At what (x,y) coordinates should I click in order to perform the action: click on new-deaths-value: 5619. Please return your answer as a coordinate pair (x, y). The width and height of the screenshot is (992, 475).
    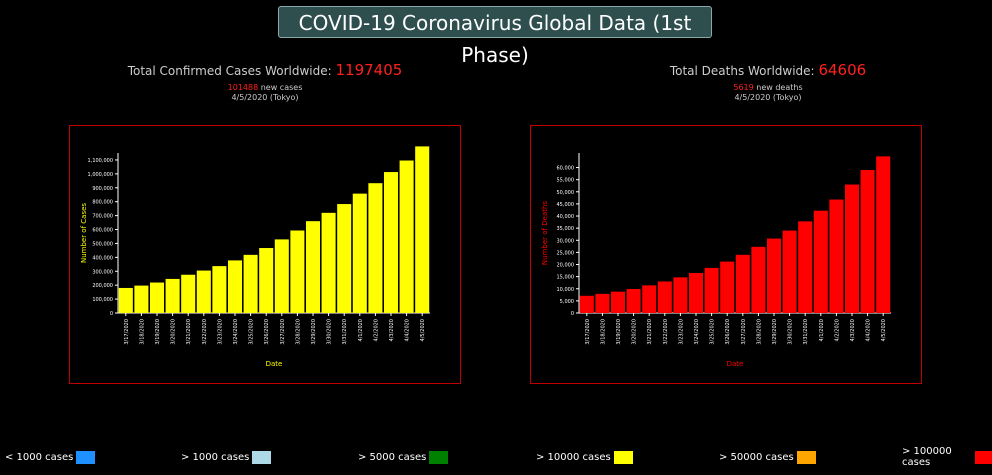
    Looking at the image, I should click on (743, 87).